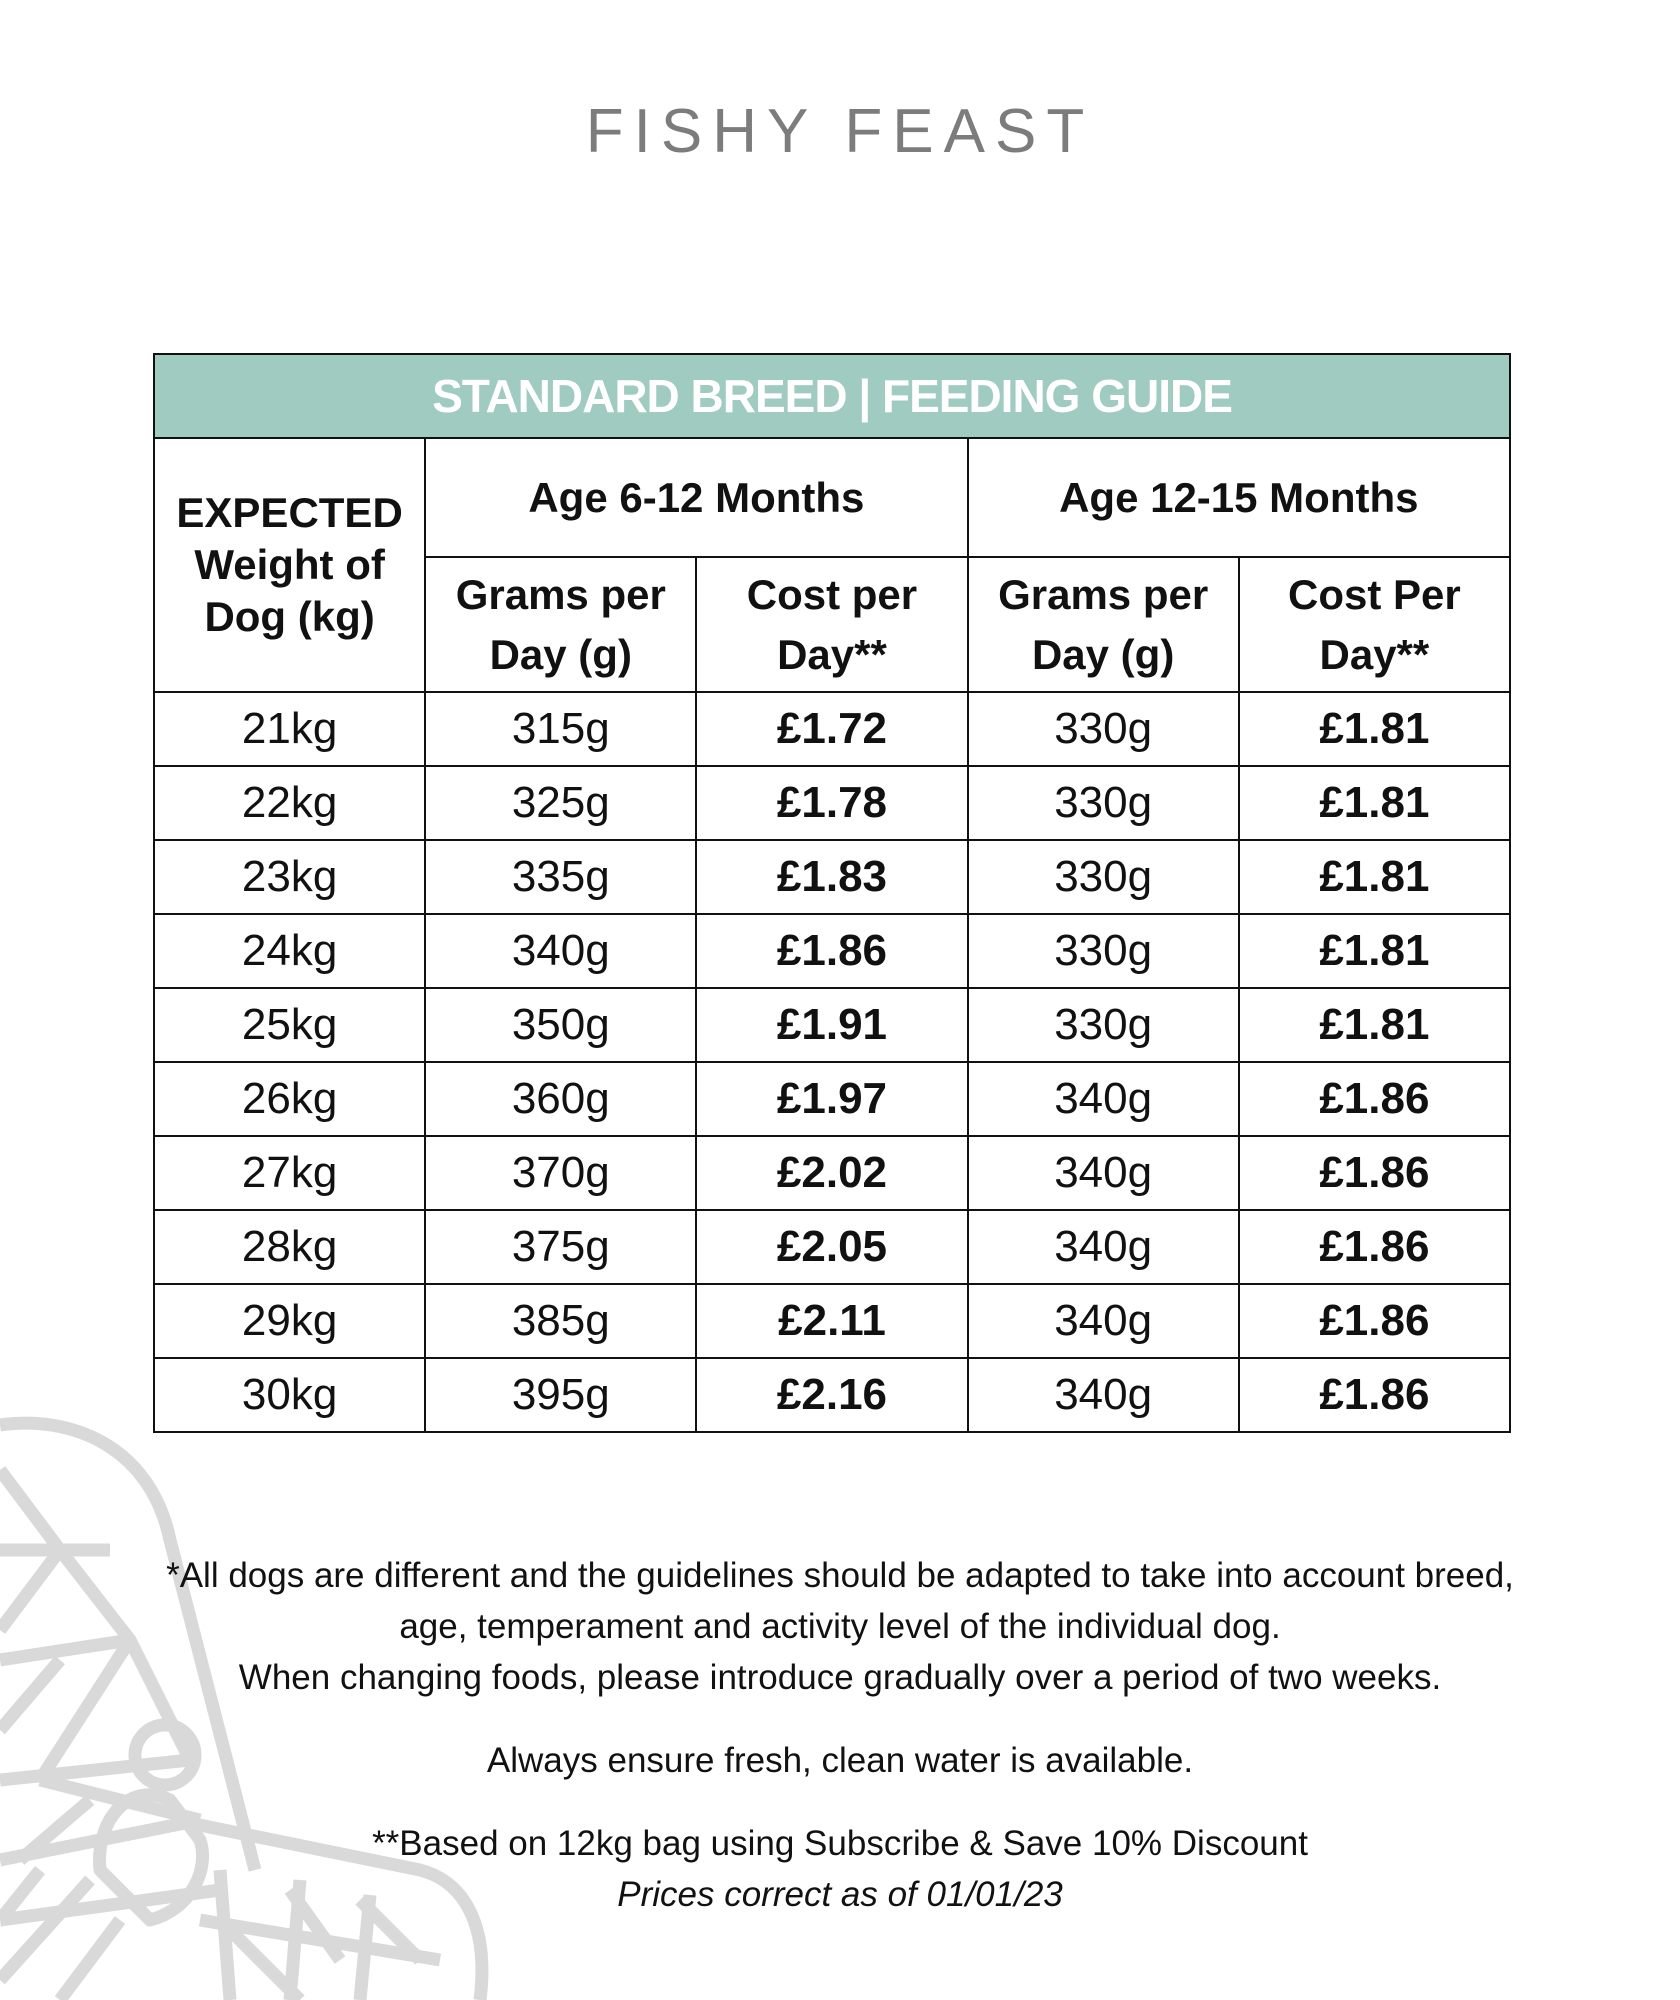  I want to click on group-header-12-15: Age 12-15 Months, so click(1239, 497).